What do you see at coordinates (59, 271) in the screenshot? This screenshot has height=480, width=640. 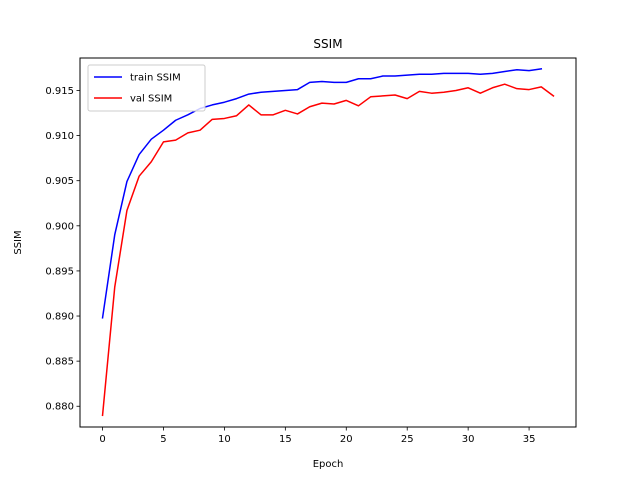 I see `y-tick-label: 0.895` at bounding box center [59, 271].